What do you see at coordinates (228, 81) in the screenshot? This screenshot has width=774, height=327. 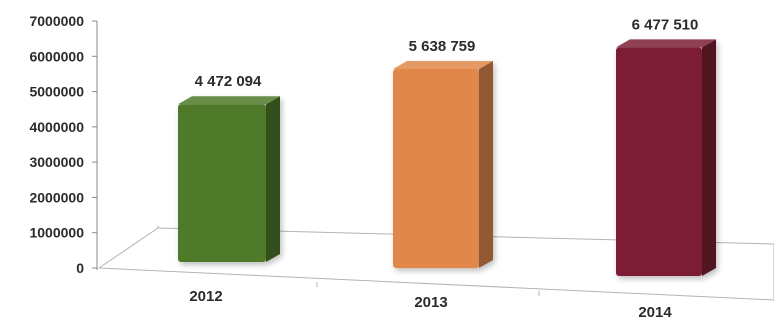 I see `data-label: 4 472 094` at bounding box center [228, 81].